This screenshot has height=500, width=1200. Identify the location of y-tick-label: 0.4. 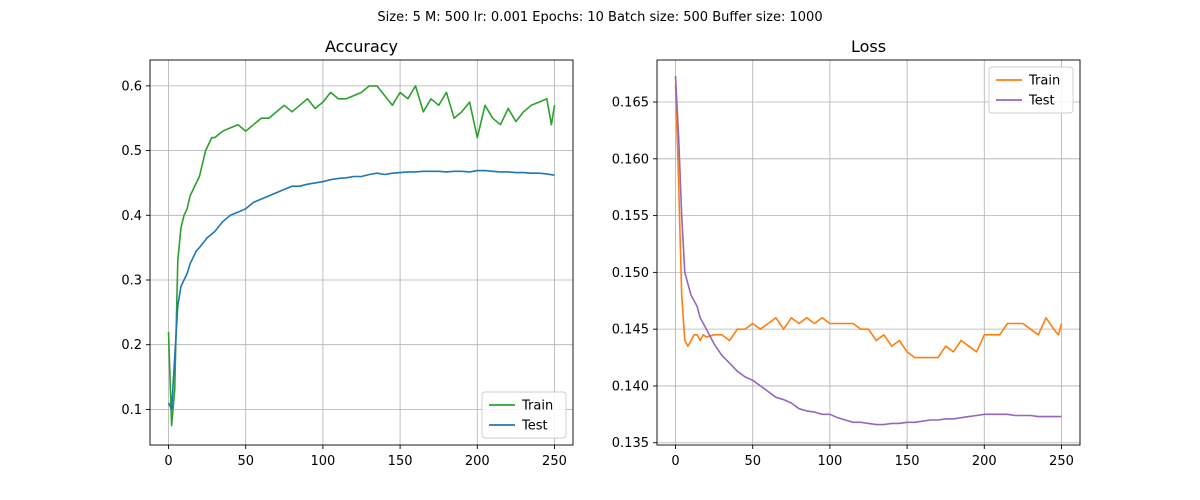
(131, 216).